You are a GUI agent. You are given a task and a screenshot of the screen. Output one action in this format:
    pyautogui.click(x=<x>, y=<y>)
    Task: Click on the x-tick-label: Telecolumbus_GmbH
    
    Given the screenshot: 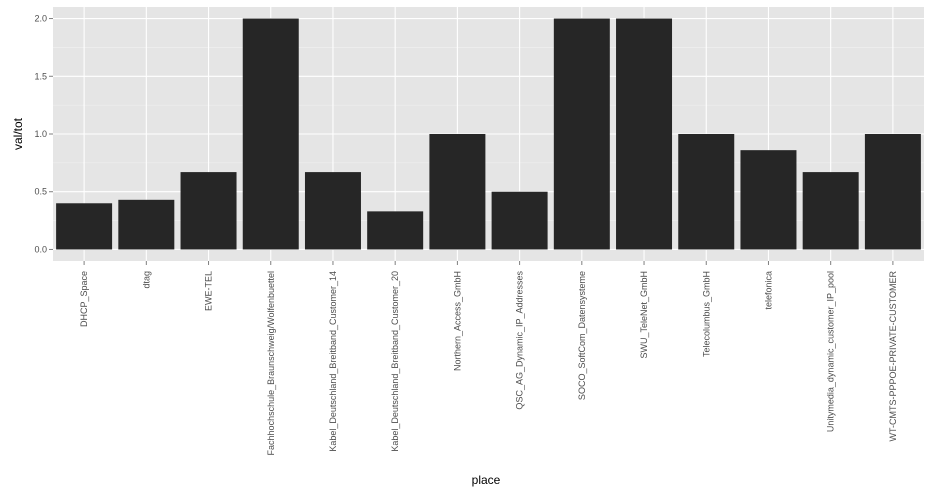 What is the action you would take?
    pyautogui.click(x=706, y=314)
    